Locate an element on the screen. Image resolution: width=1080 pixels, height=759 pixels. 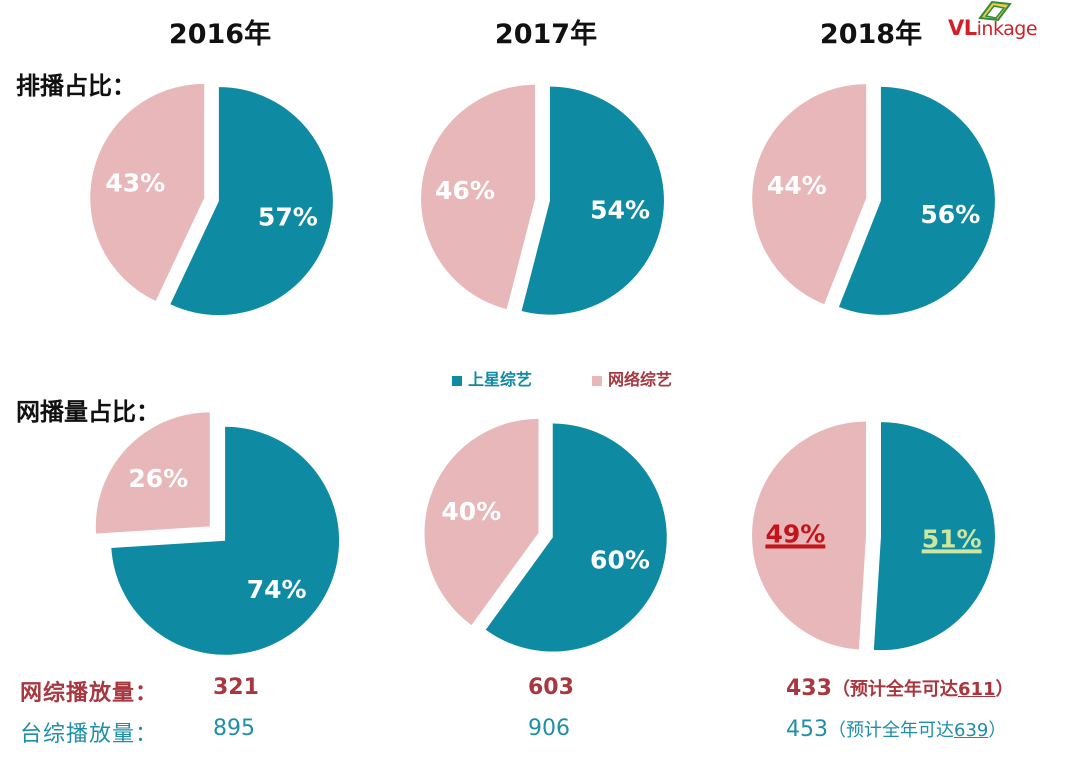
pie-label-online-views-2017: 40% is located at coordinates (471, 511).